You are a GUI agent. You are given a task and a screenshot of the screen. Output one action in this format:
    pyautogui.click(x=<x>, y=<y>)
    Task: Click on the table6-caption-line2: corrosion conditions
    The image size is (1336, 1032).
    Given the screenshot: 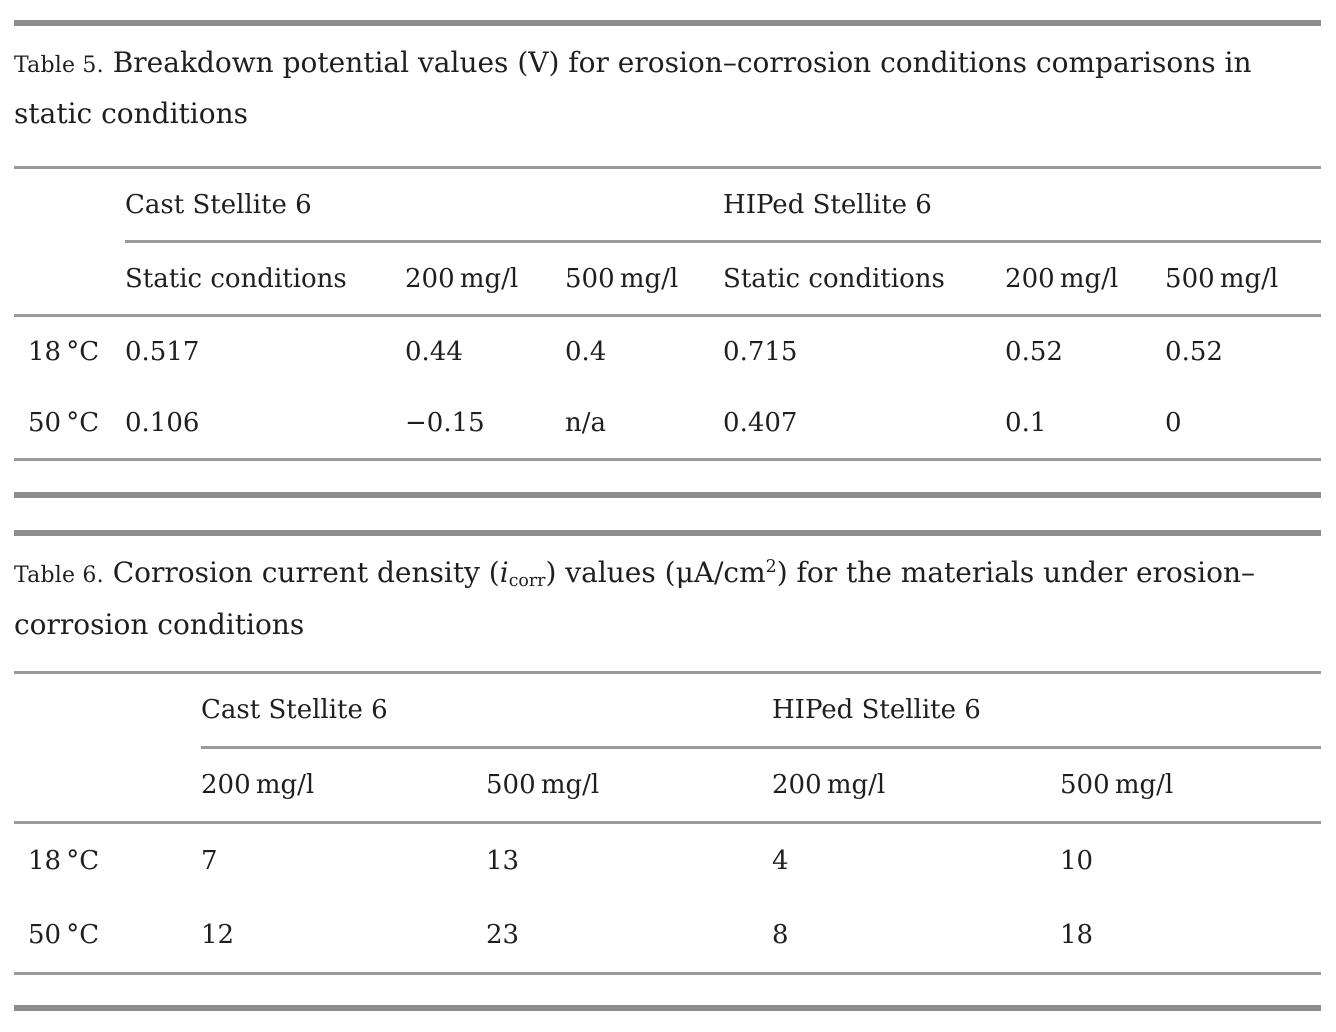 What is the action you would take?
    pyautogui.click(x=159, y=624)
    